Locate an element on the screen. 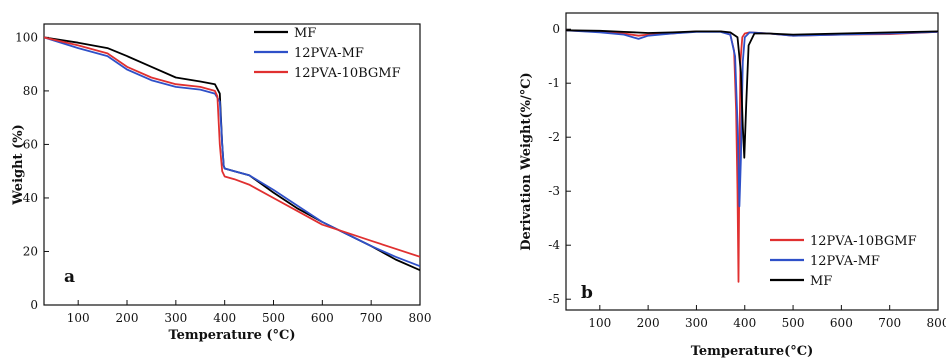 The width and height of the screenshot is (946, 360). panel-label: a is located at coordinates (69, 277).